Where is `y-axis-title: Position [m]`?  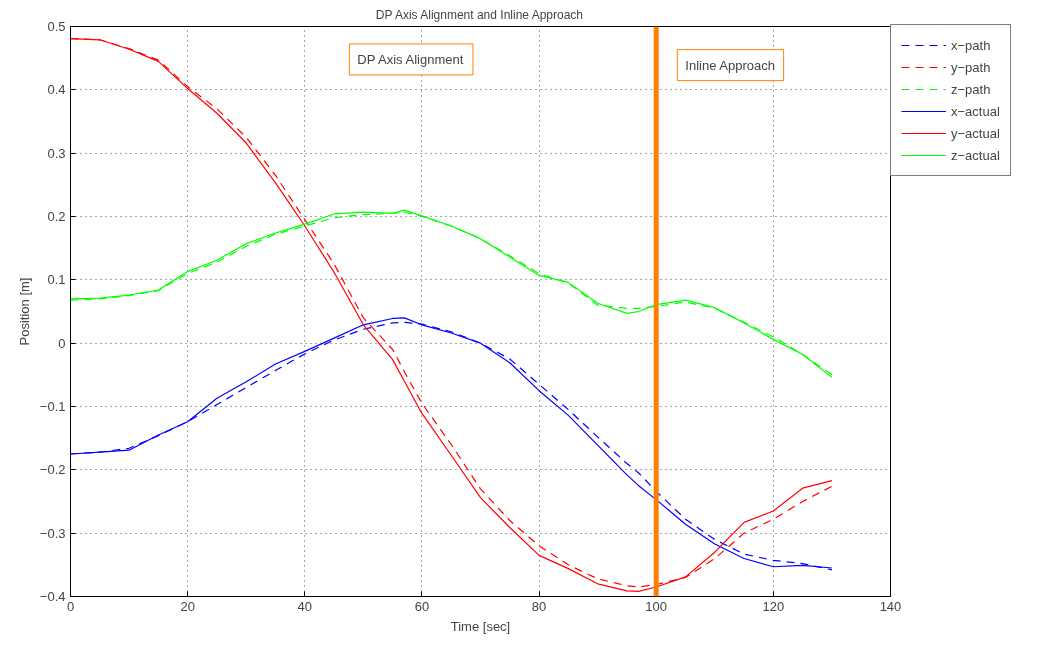
y-axis-title: Position [m] is located at coordinates (24, 311).